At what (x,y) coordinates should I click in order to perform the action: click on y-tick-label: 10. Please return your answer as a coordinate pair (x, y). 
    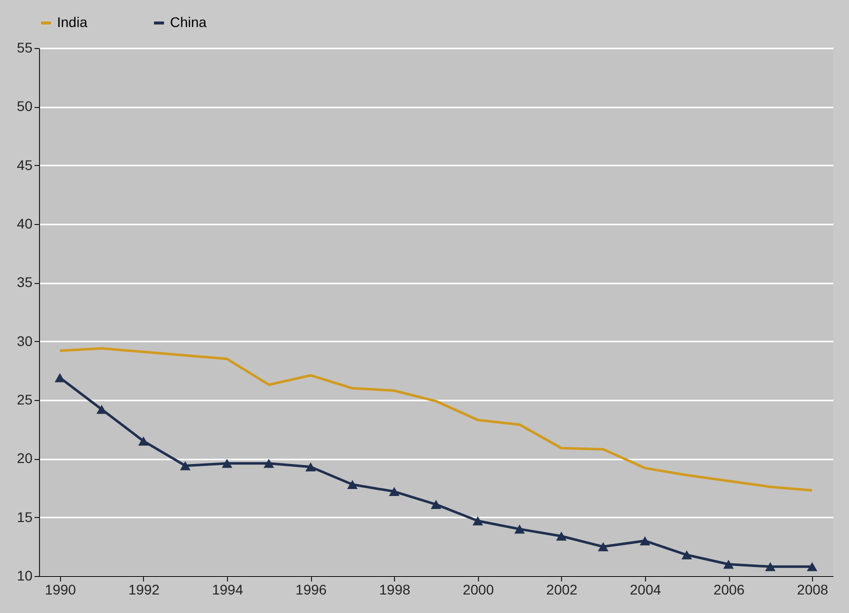
    Looking at the image, I should click on (24, 576).